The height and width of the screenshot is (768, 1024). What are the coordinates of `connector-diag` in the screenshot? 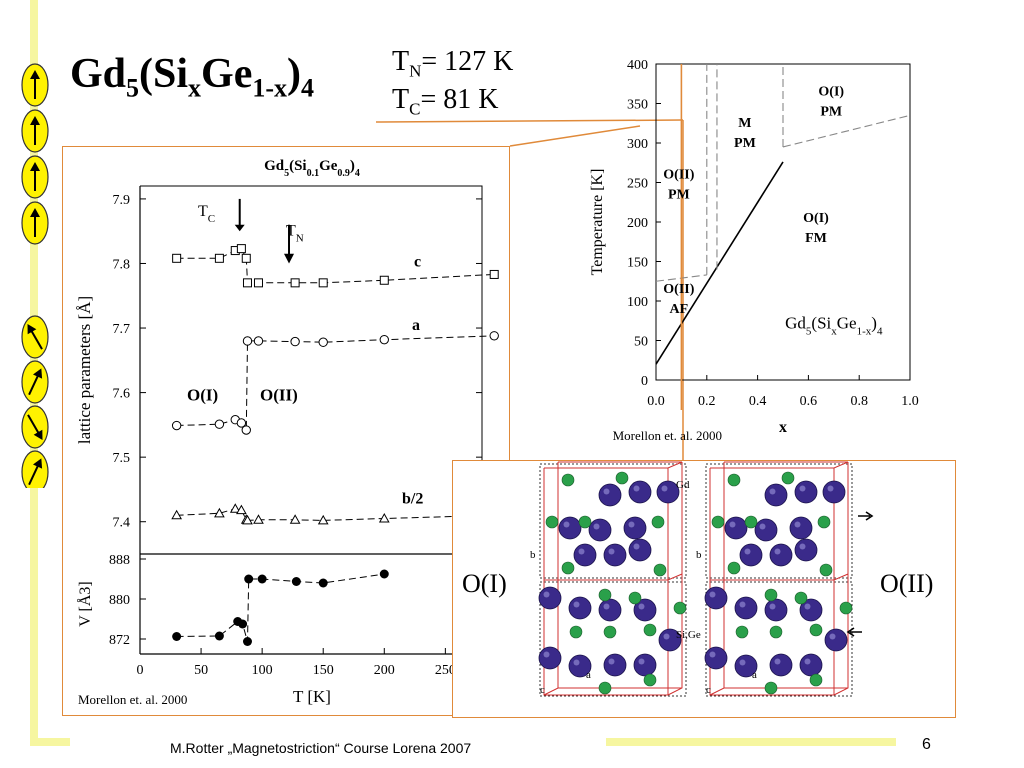 It's located at (575, 136).